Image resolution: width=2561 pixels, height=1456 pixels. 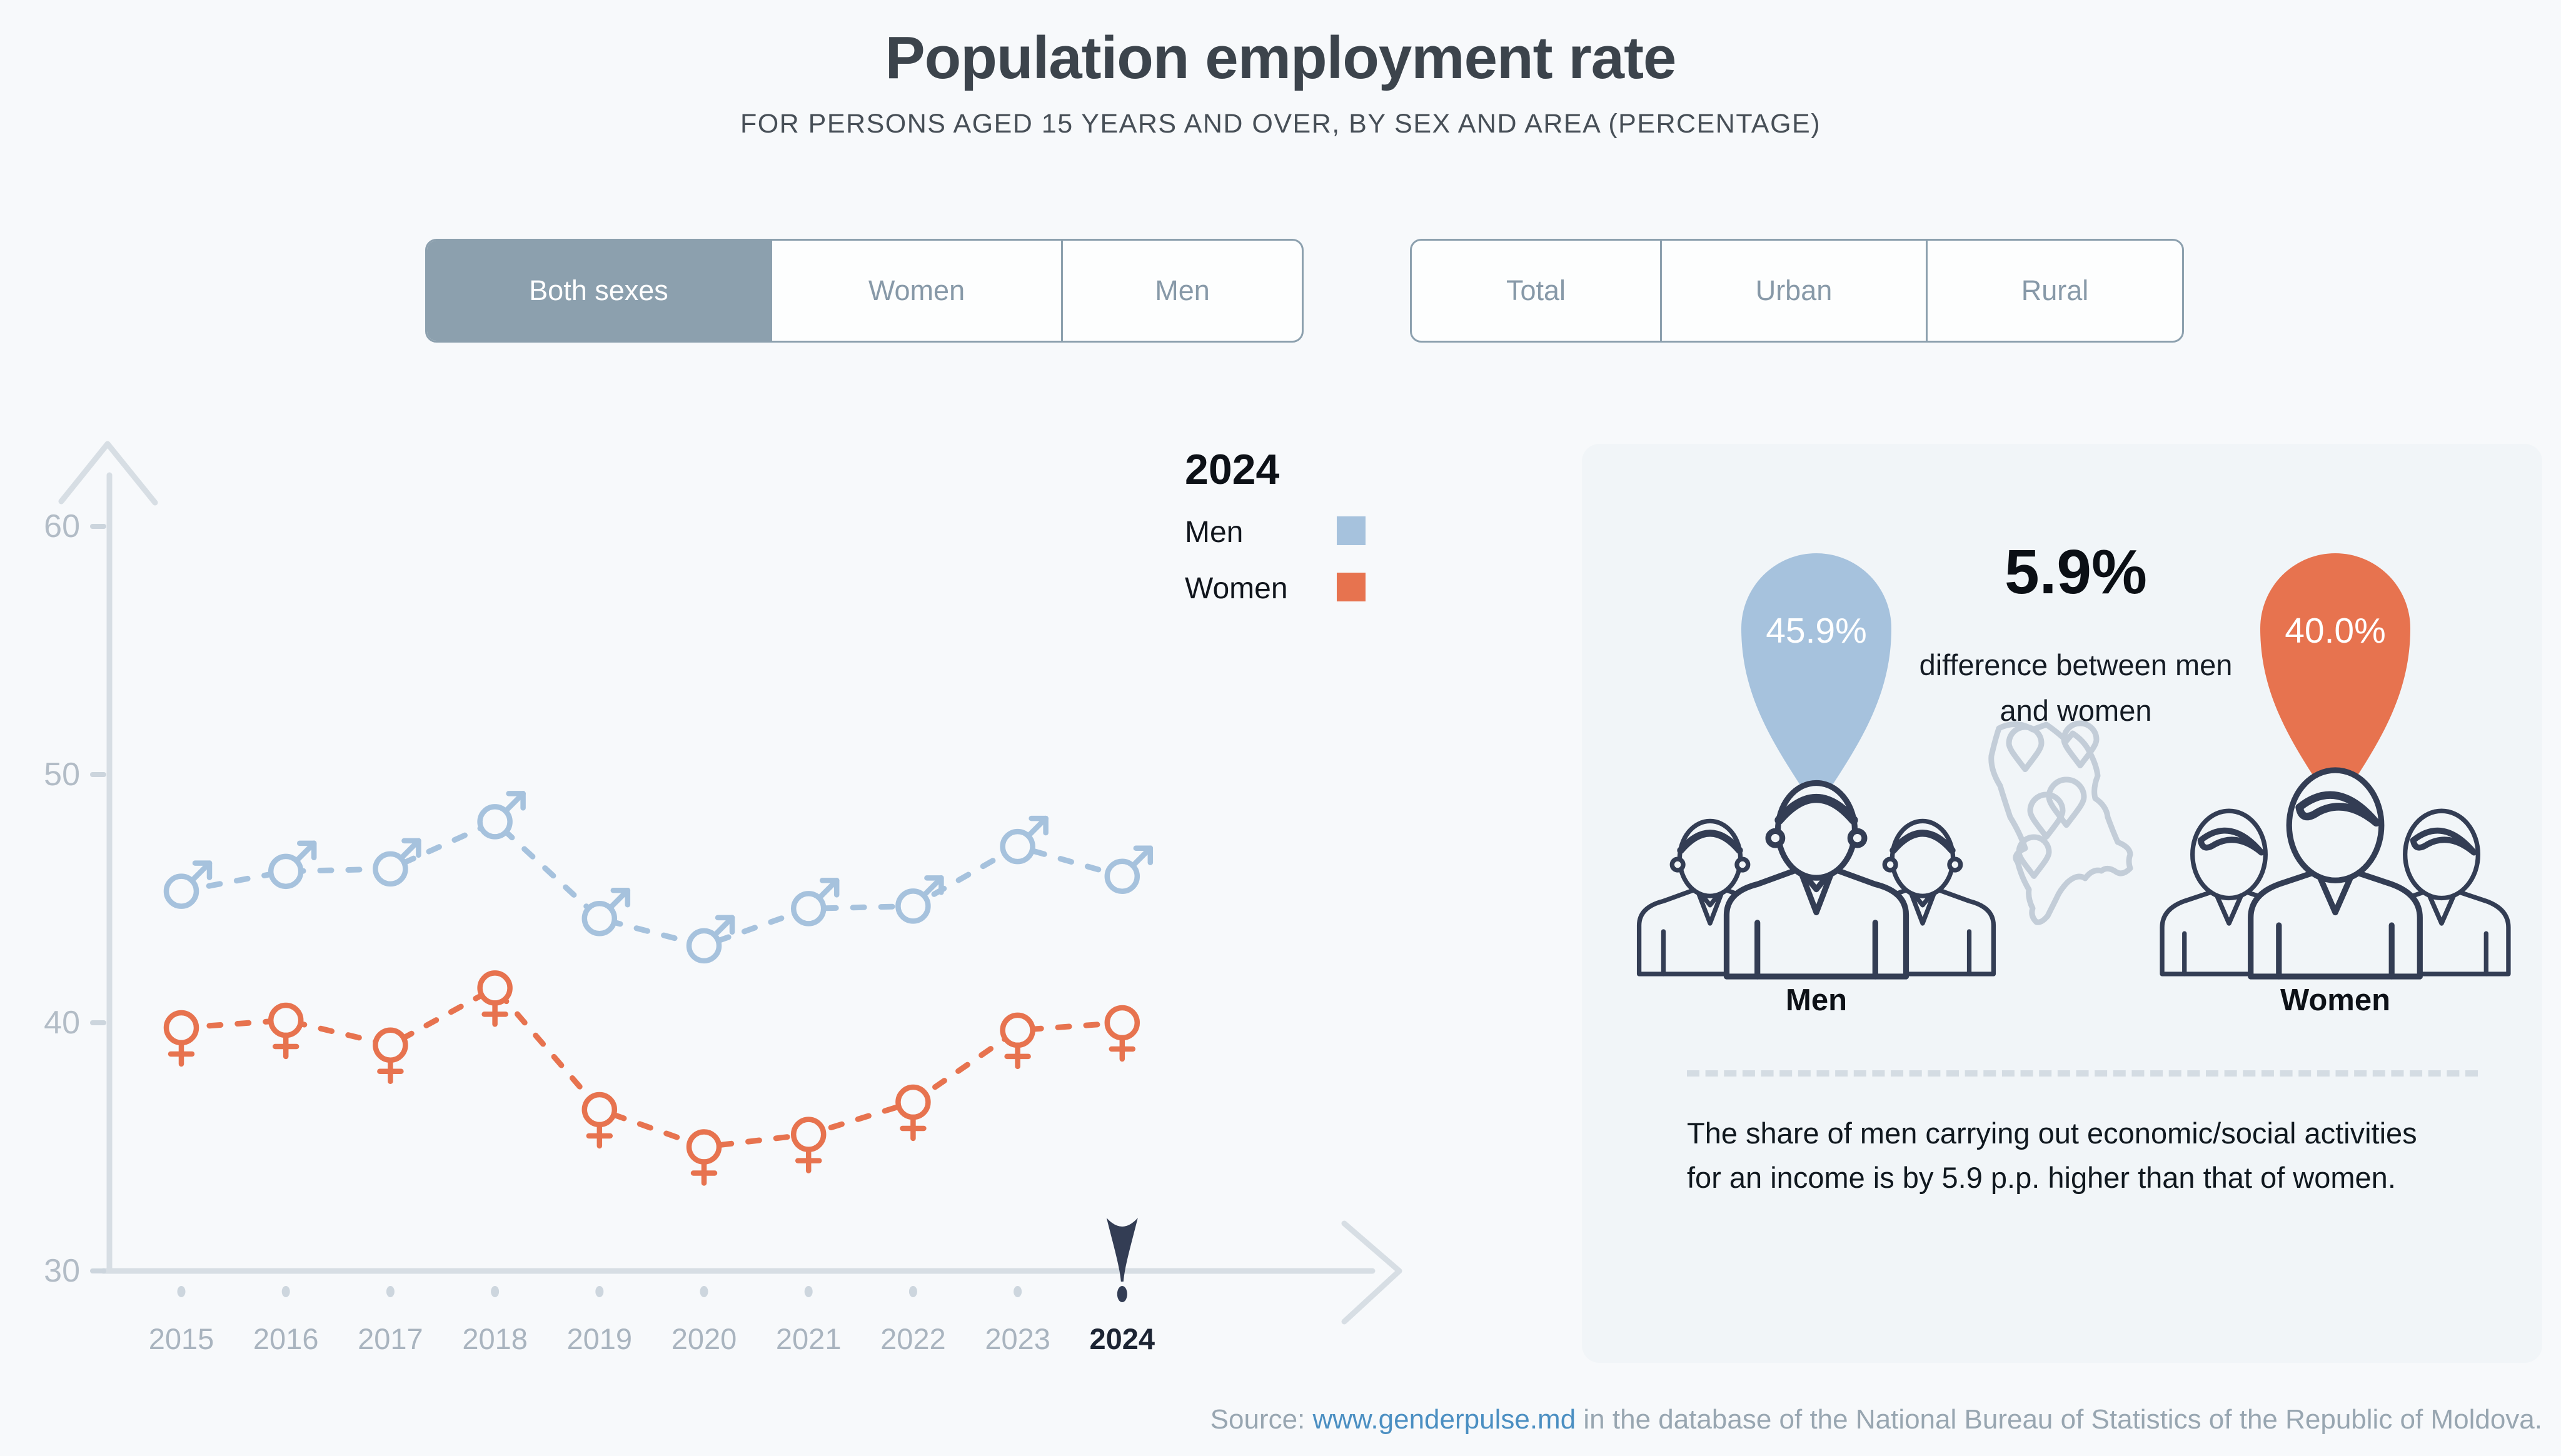 I want to click on legend-item-men: Men, so click(x=1275, y=532).